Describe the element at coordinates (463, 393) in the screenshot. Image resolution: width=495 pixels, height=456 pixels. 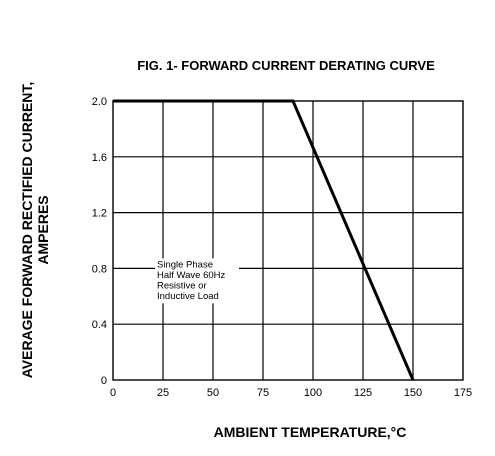
I see `x-tick-label: 175` at that location.